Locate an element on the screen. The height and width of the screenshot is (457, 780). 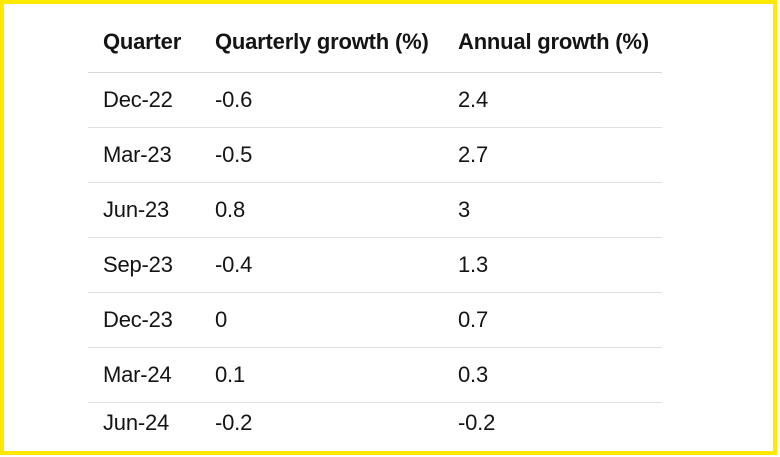
cell-quarterly-growth: -0.5 is located at coordinates (234, 154).